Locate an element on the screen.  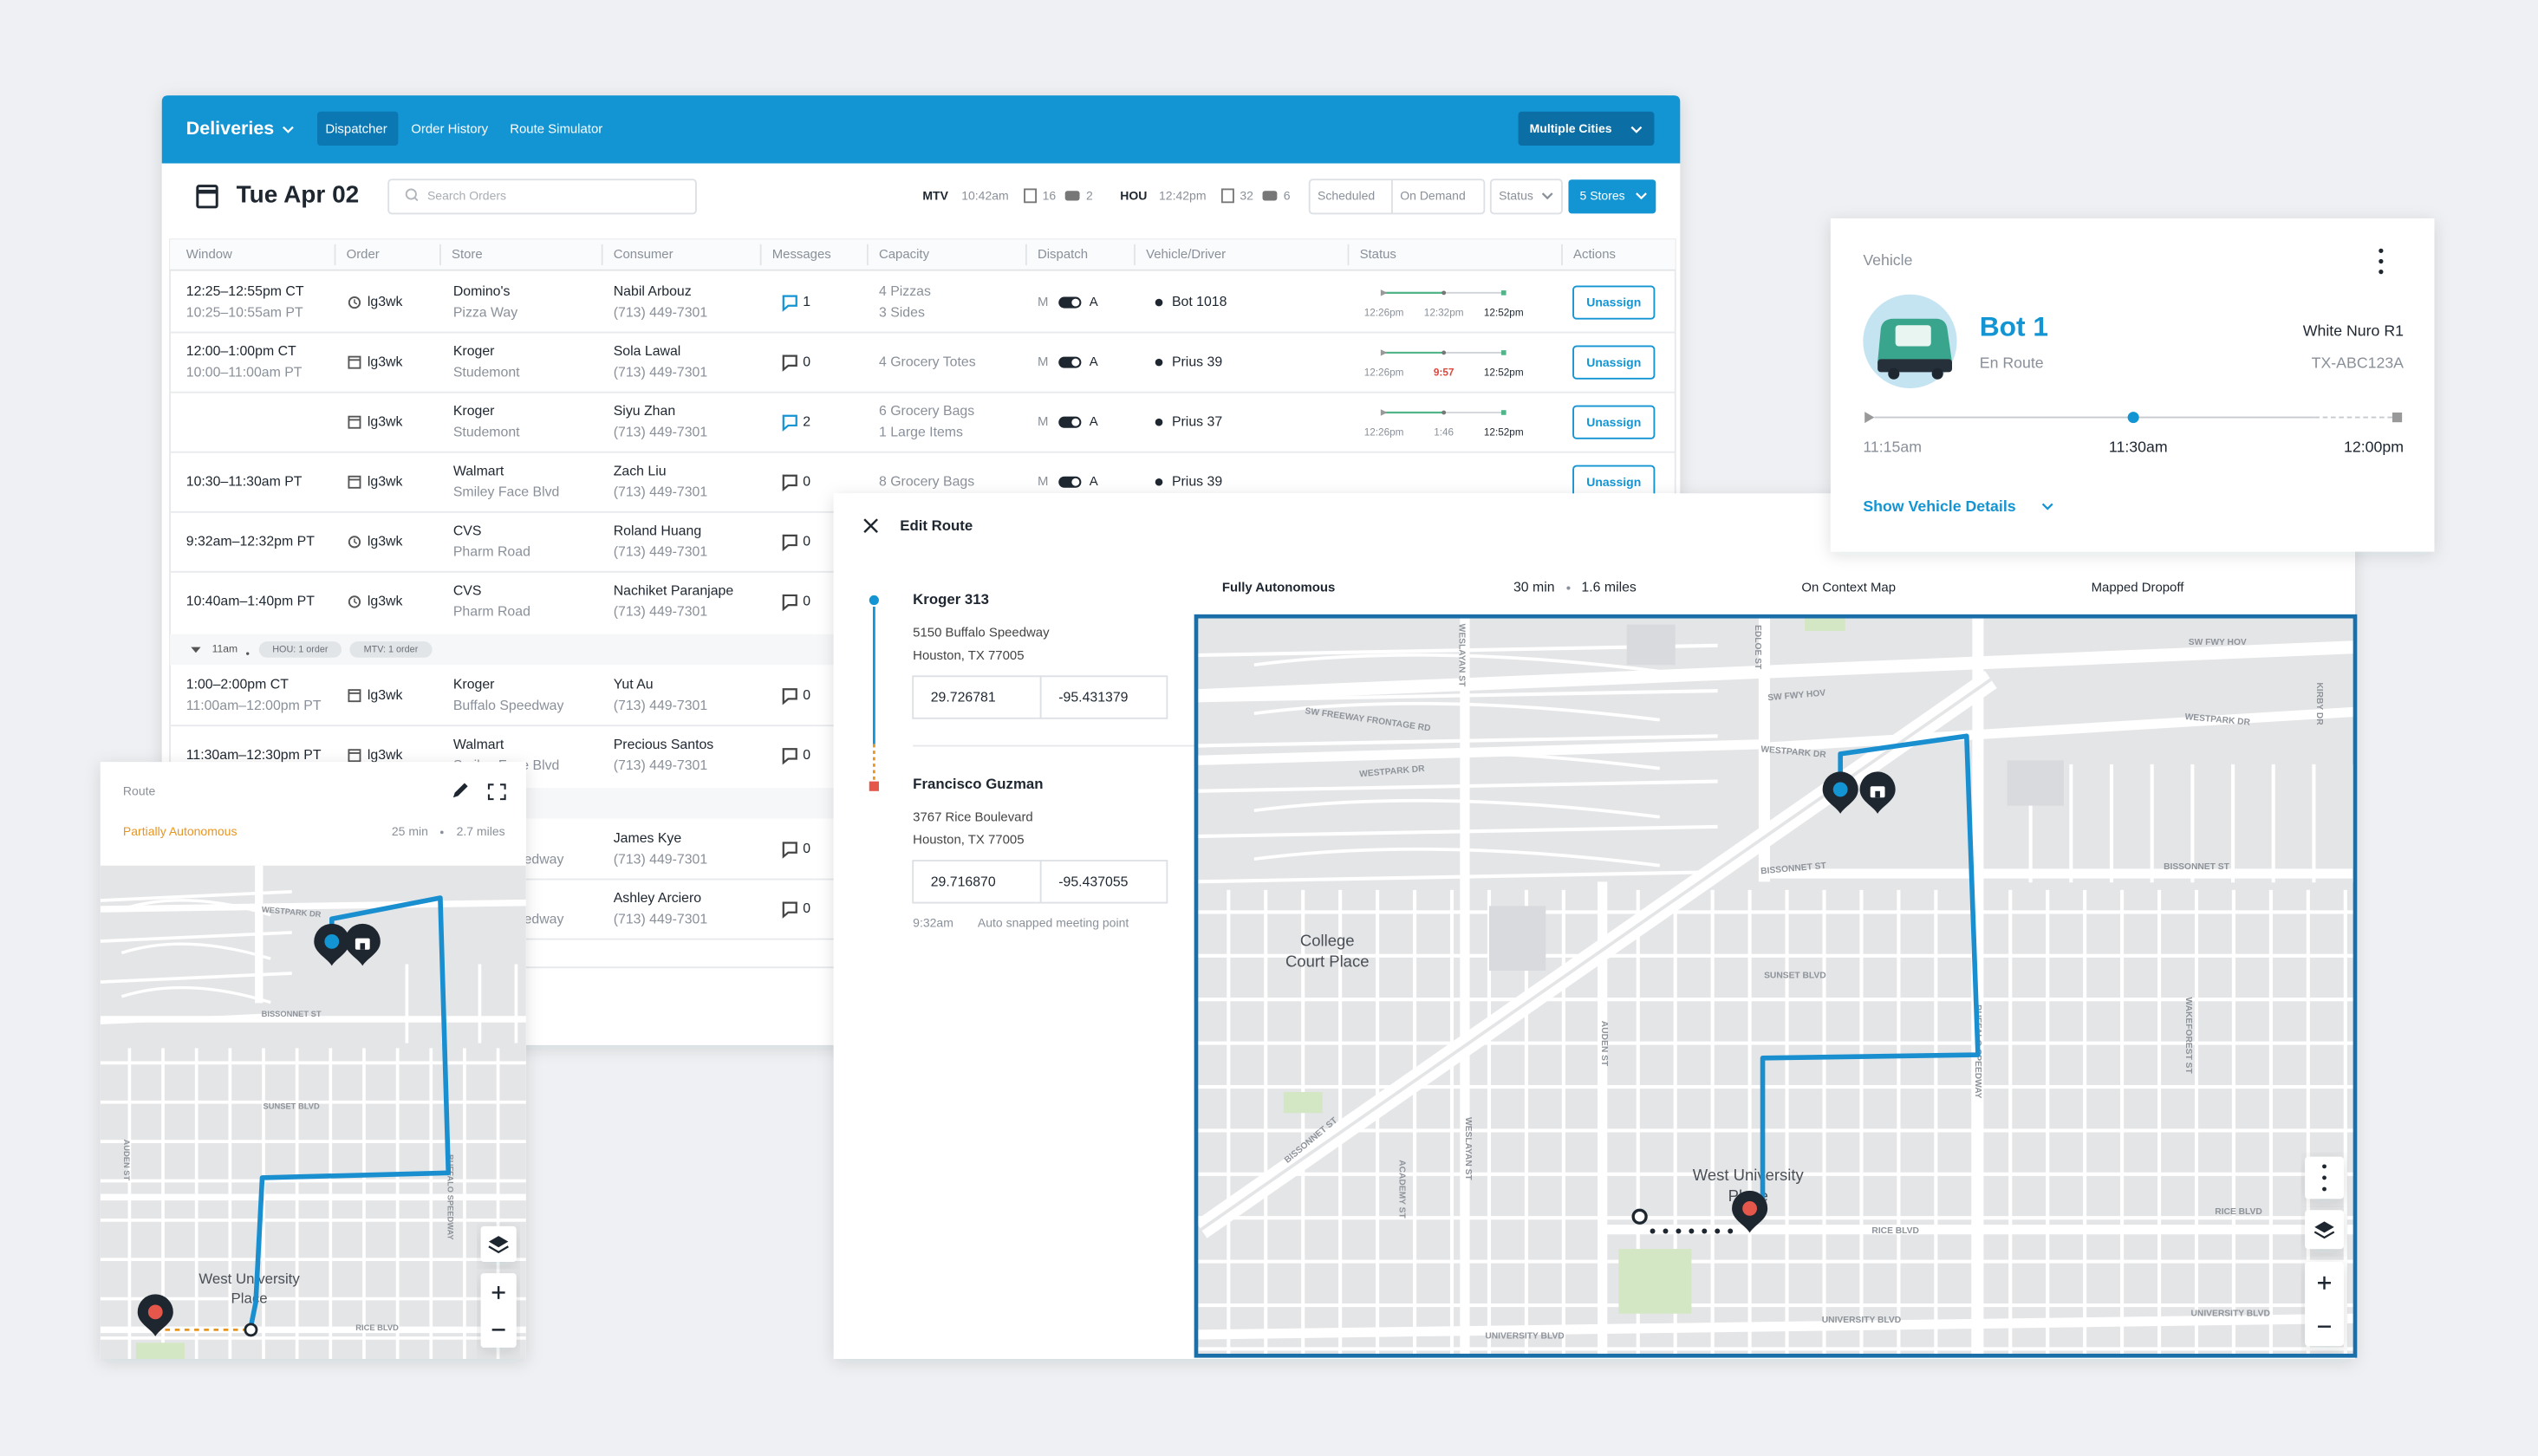
delivery-window: 1:00–2:00pm CT is located at coordinates (237, 685).